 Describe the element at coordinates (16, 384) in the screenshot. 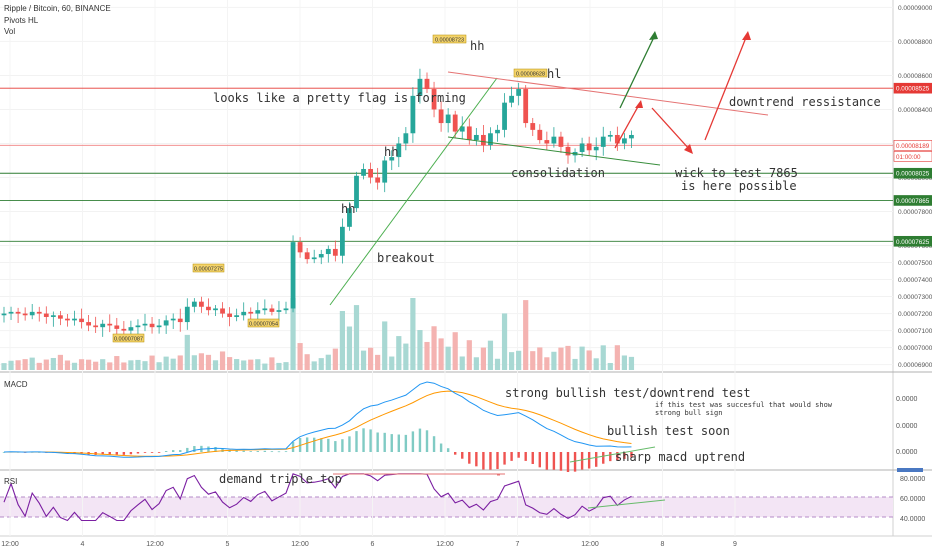

I see `macd-title: MACD` at that location.